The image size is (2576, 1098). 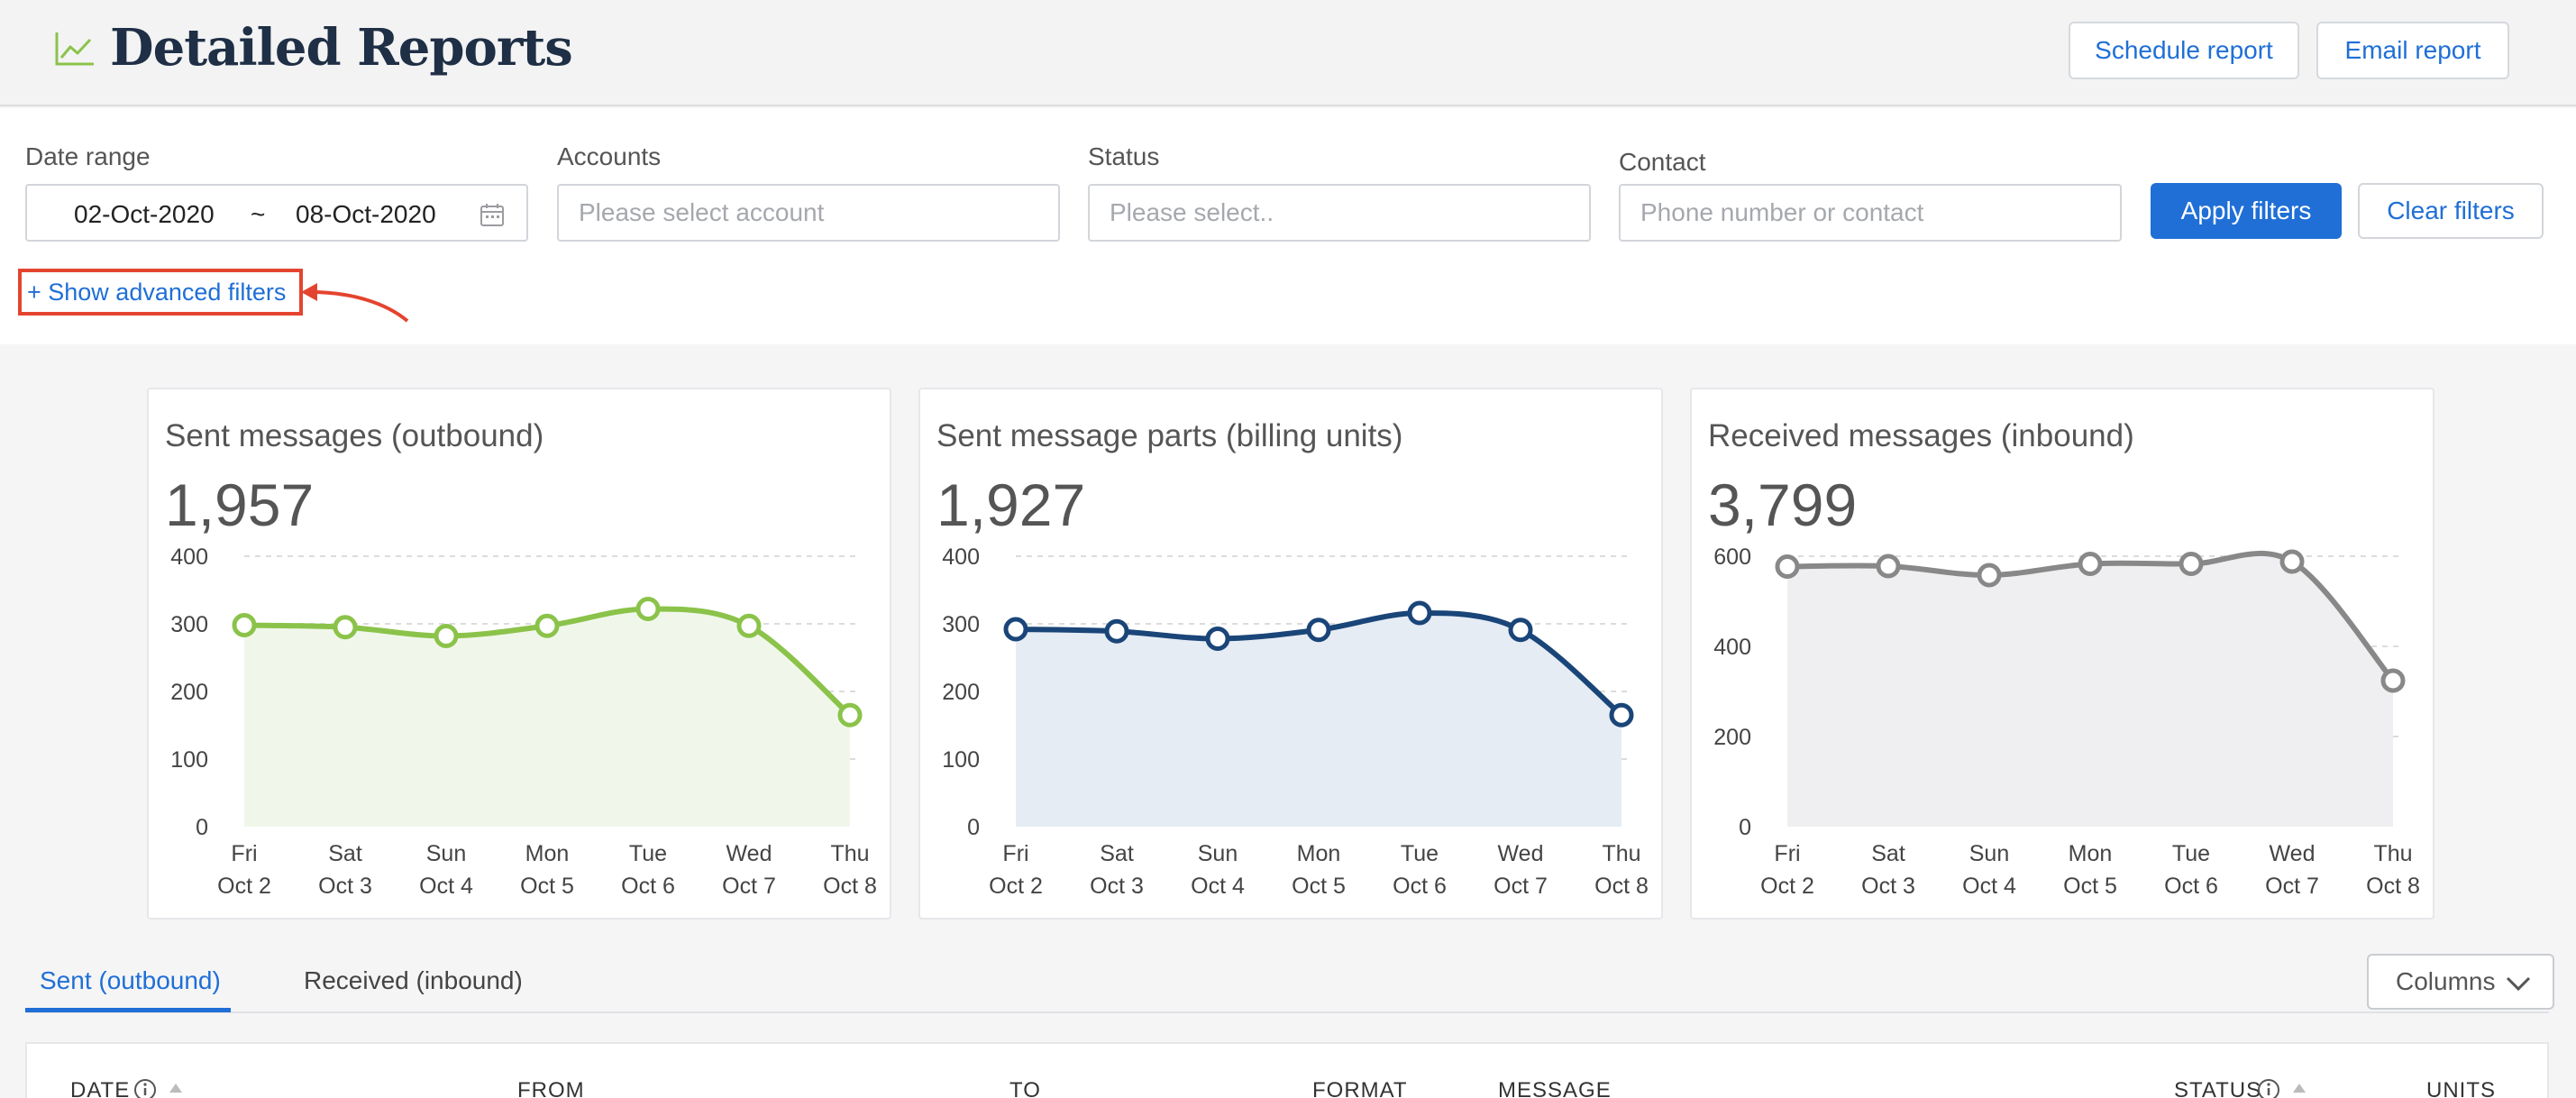 I want to click on tab-received-inbound: Received (inbound), so click(x=413, y=980).